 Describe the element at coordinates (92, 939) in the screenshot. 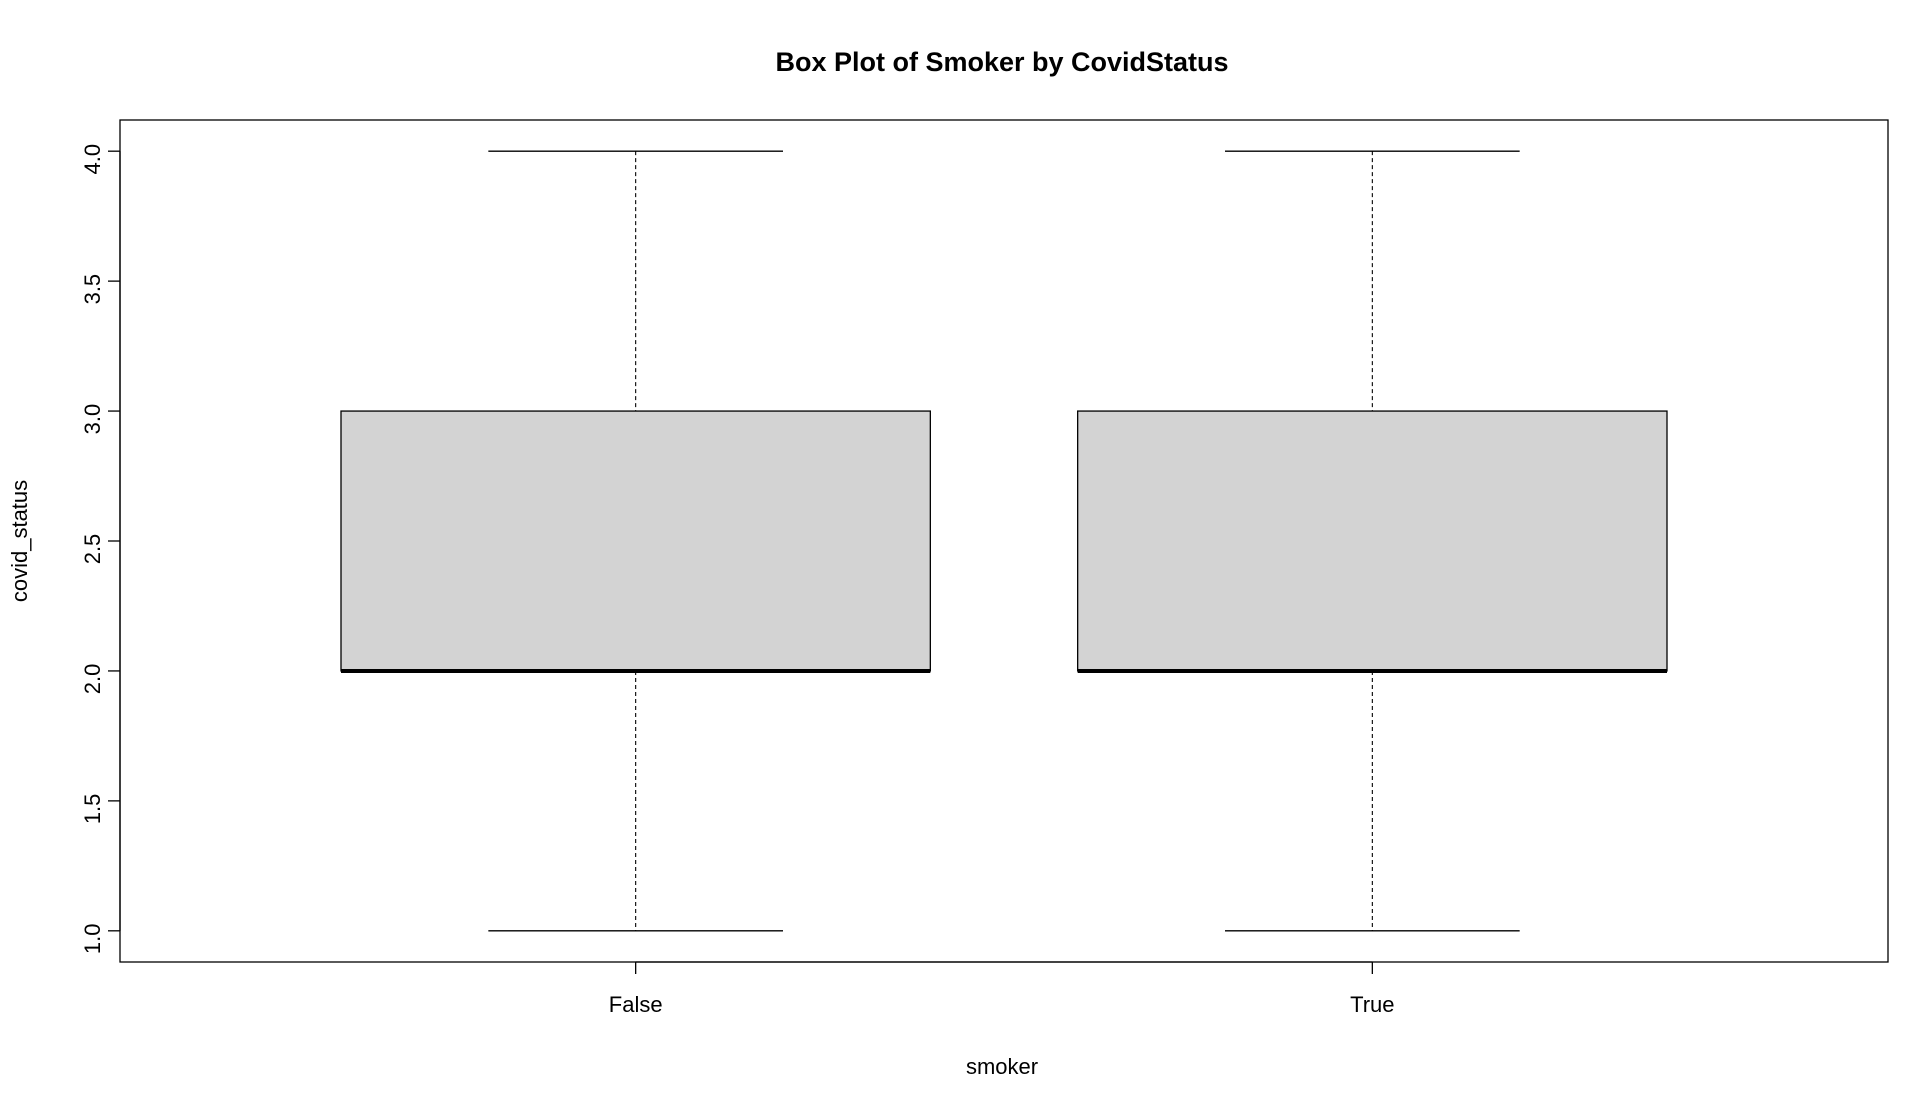

I see `y-tick-label: 1.0` at that location.